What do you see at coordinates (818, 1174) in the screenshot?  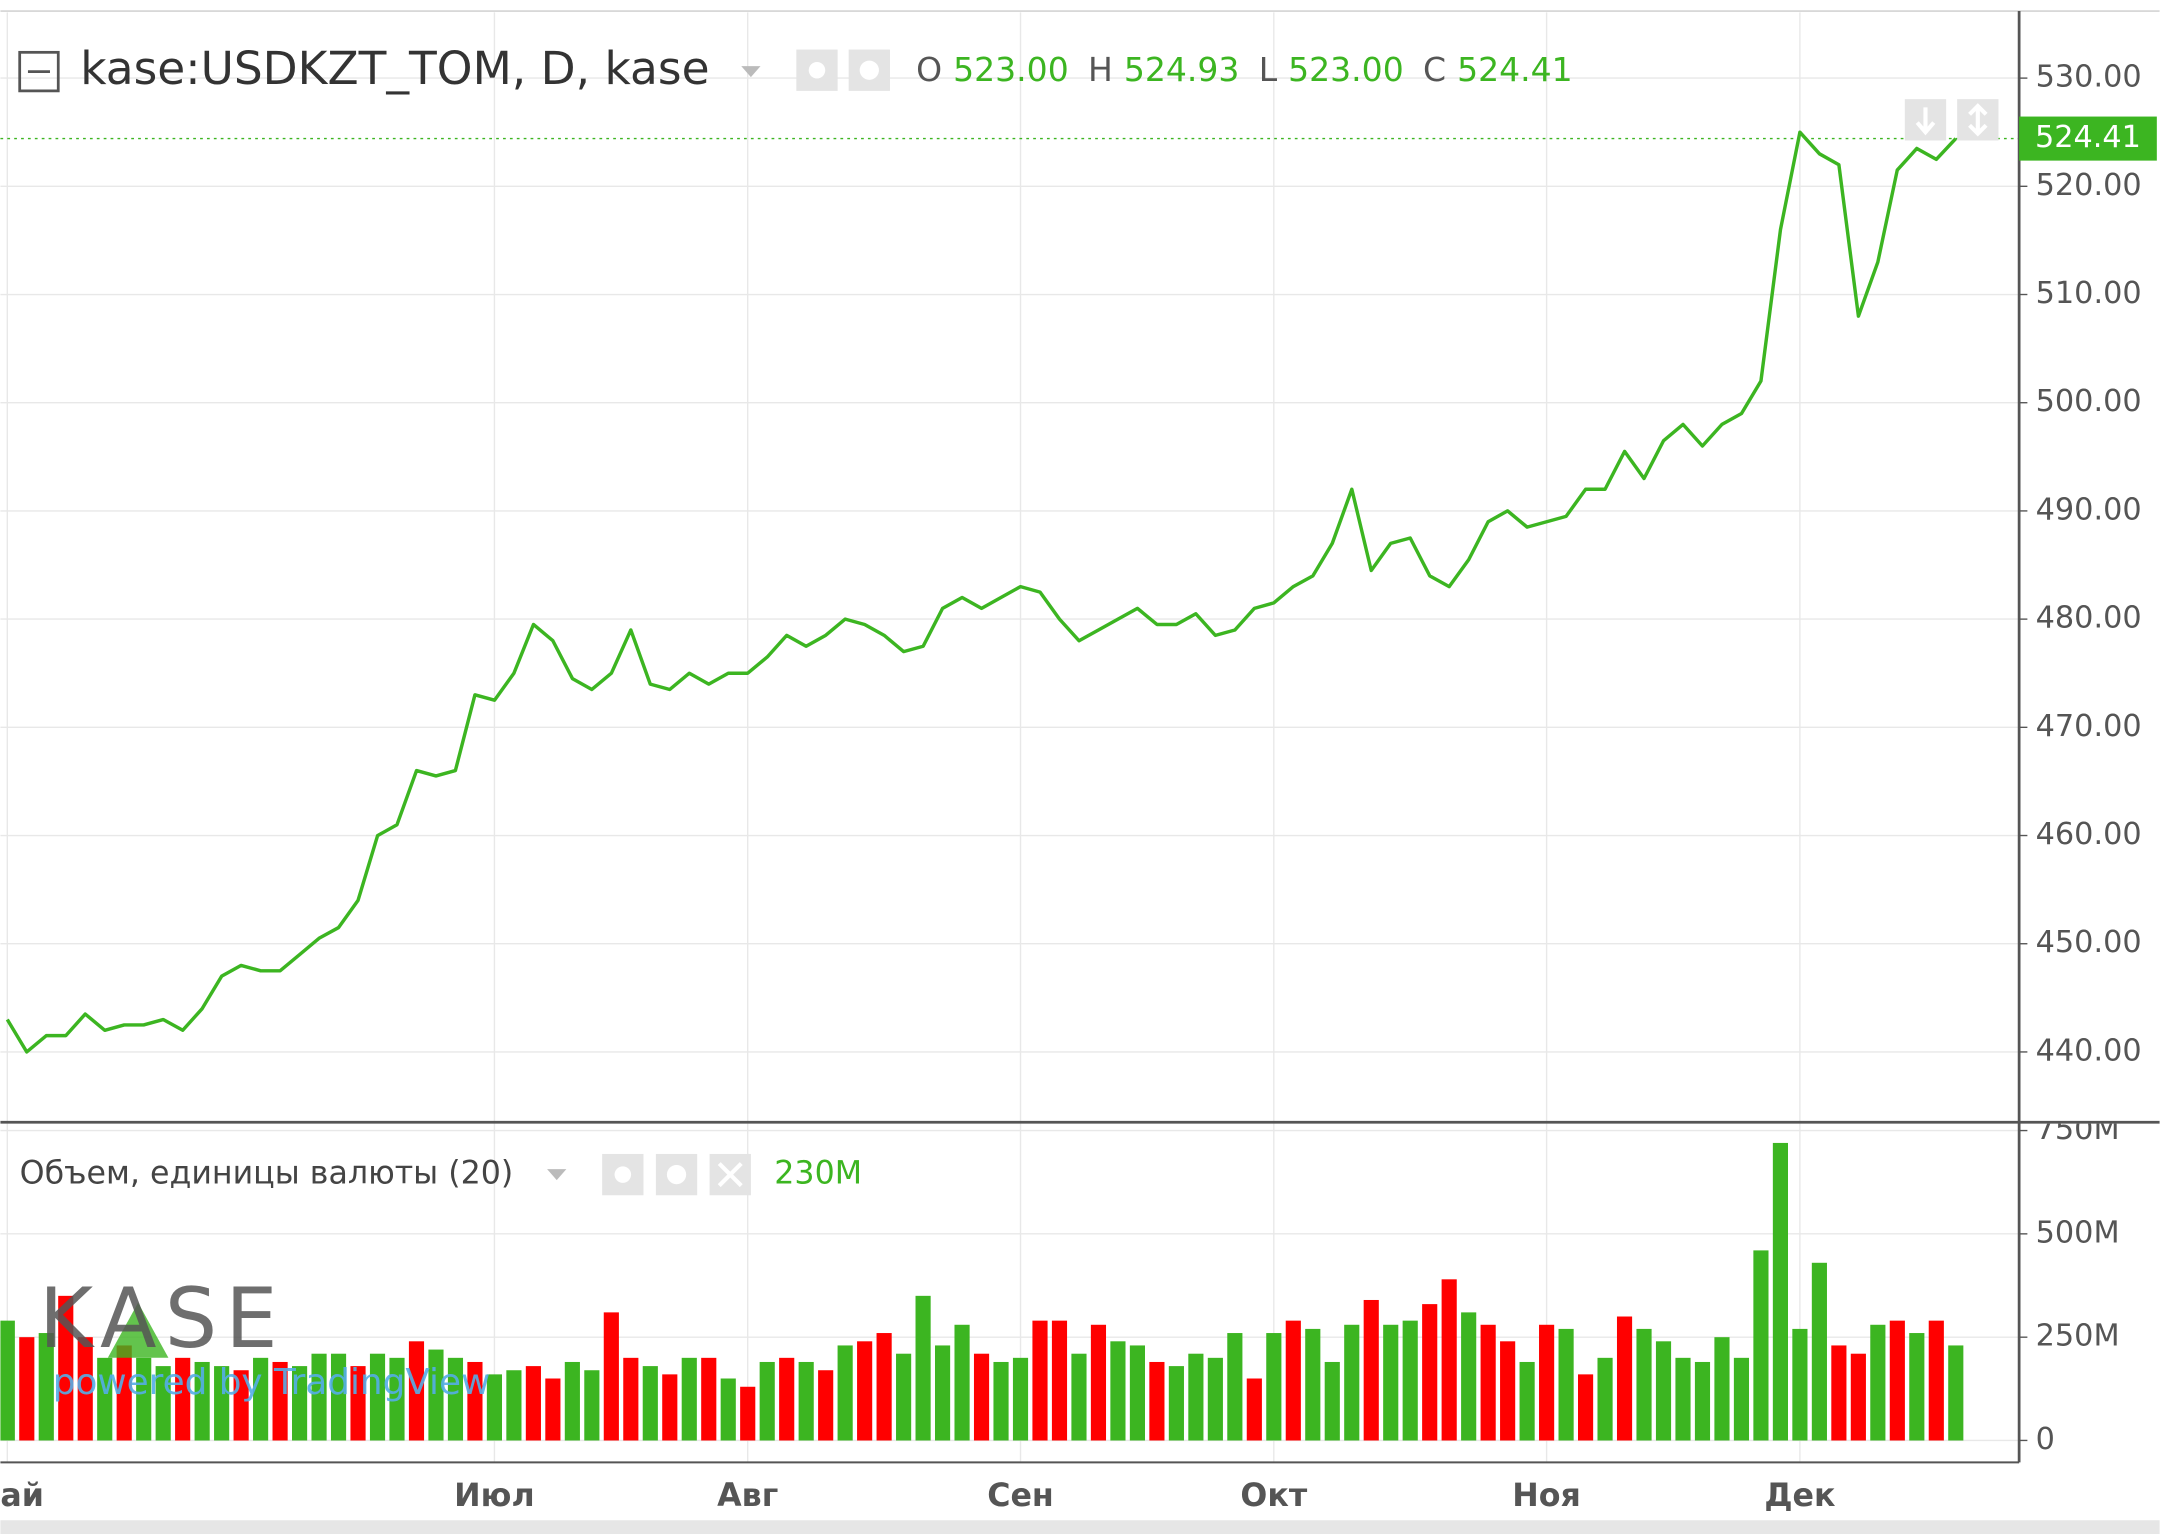 I see `volume-last-value: 230M` at bounding box center [818, 1174].